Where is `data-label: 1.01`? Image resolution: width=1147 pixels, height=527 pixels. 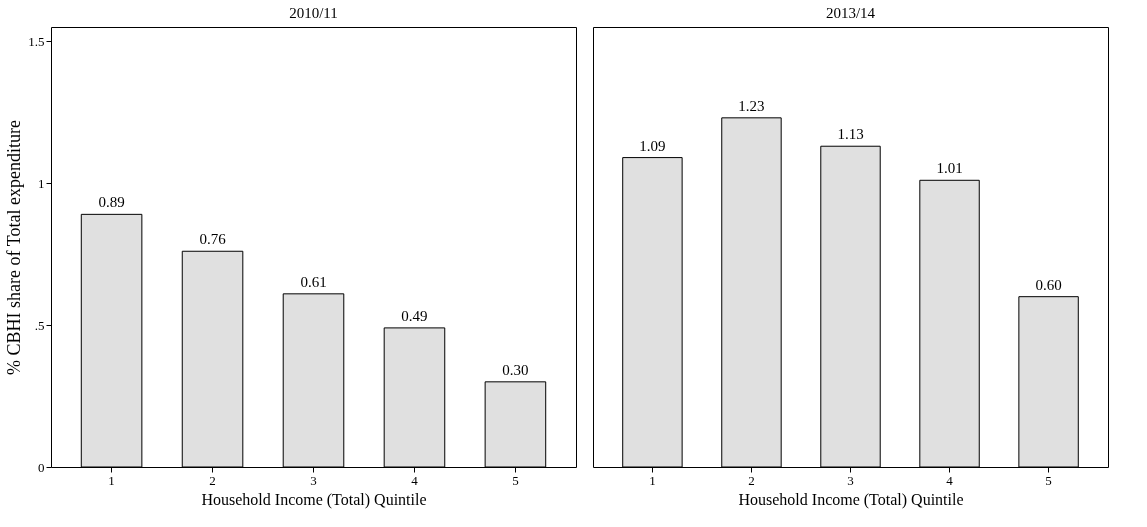 data-label: 1.01 is located at coordinates (949, 168).